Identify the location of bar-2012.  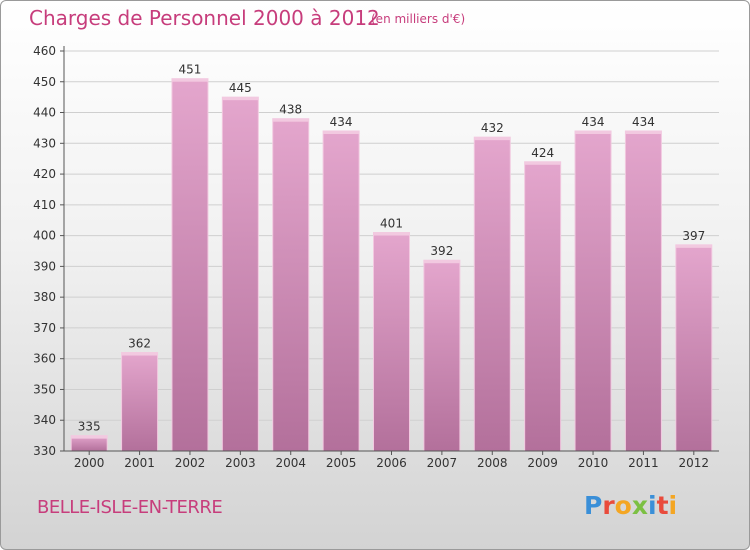
(694, 348).